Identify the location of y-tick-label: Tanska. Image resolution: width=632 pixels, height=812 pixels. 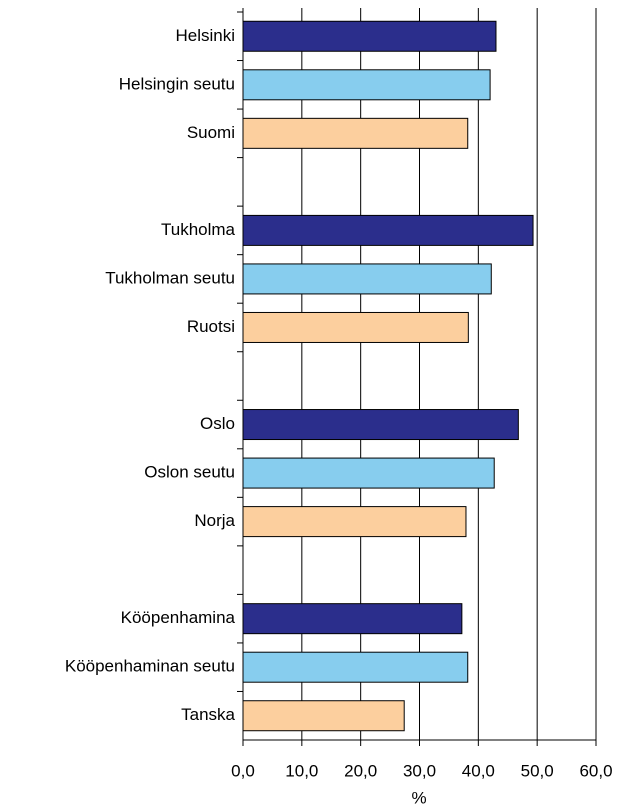
(208, 714).